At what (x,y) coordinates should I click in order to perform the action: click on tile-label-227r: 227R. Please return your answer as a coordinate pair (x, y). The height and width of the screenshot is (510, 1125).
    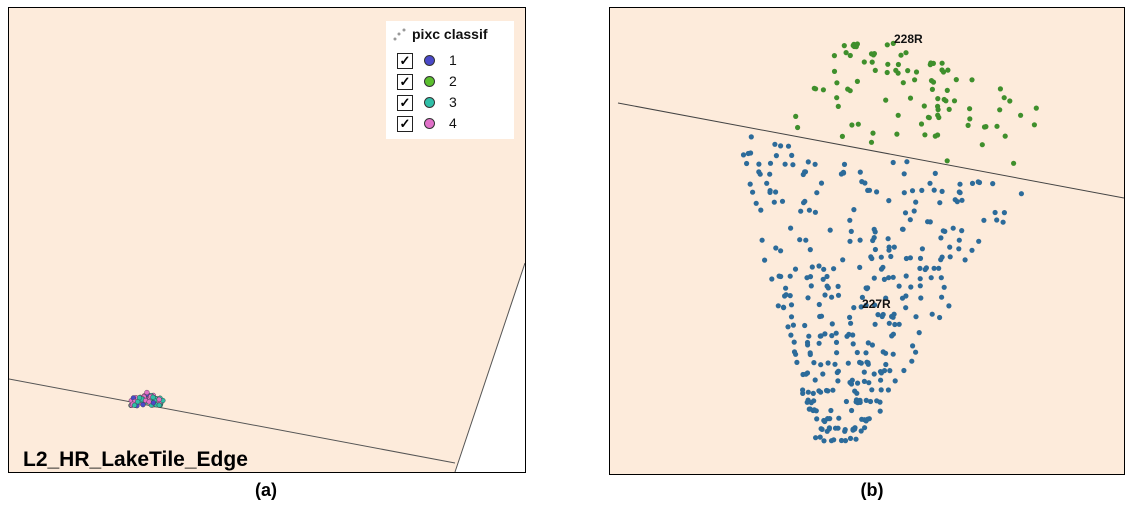
    Looking at the image, I should click on (876, 304).